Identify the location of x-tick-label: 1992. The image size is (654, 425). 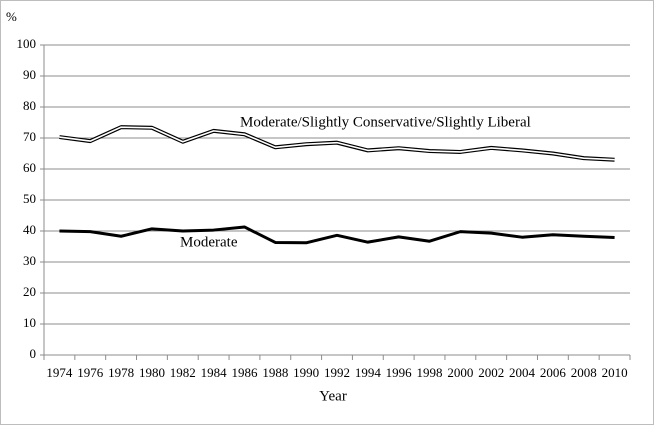
(337, 372).